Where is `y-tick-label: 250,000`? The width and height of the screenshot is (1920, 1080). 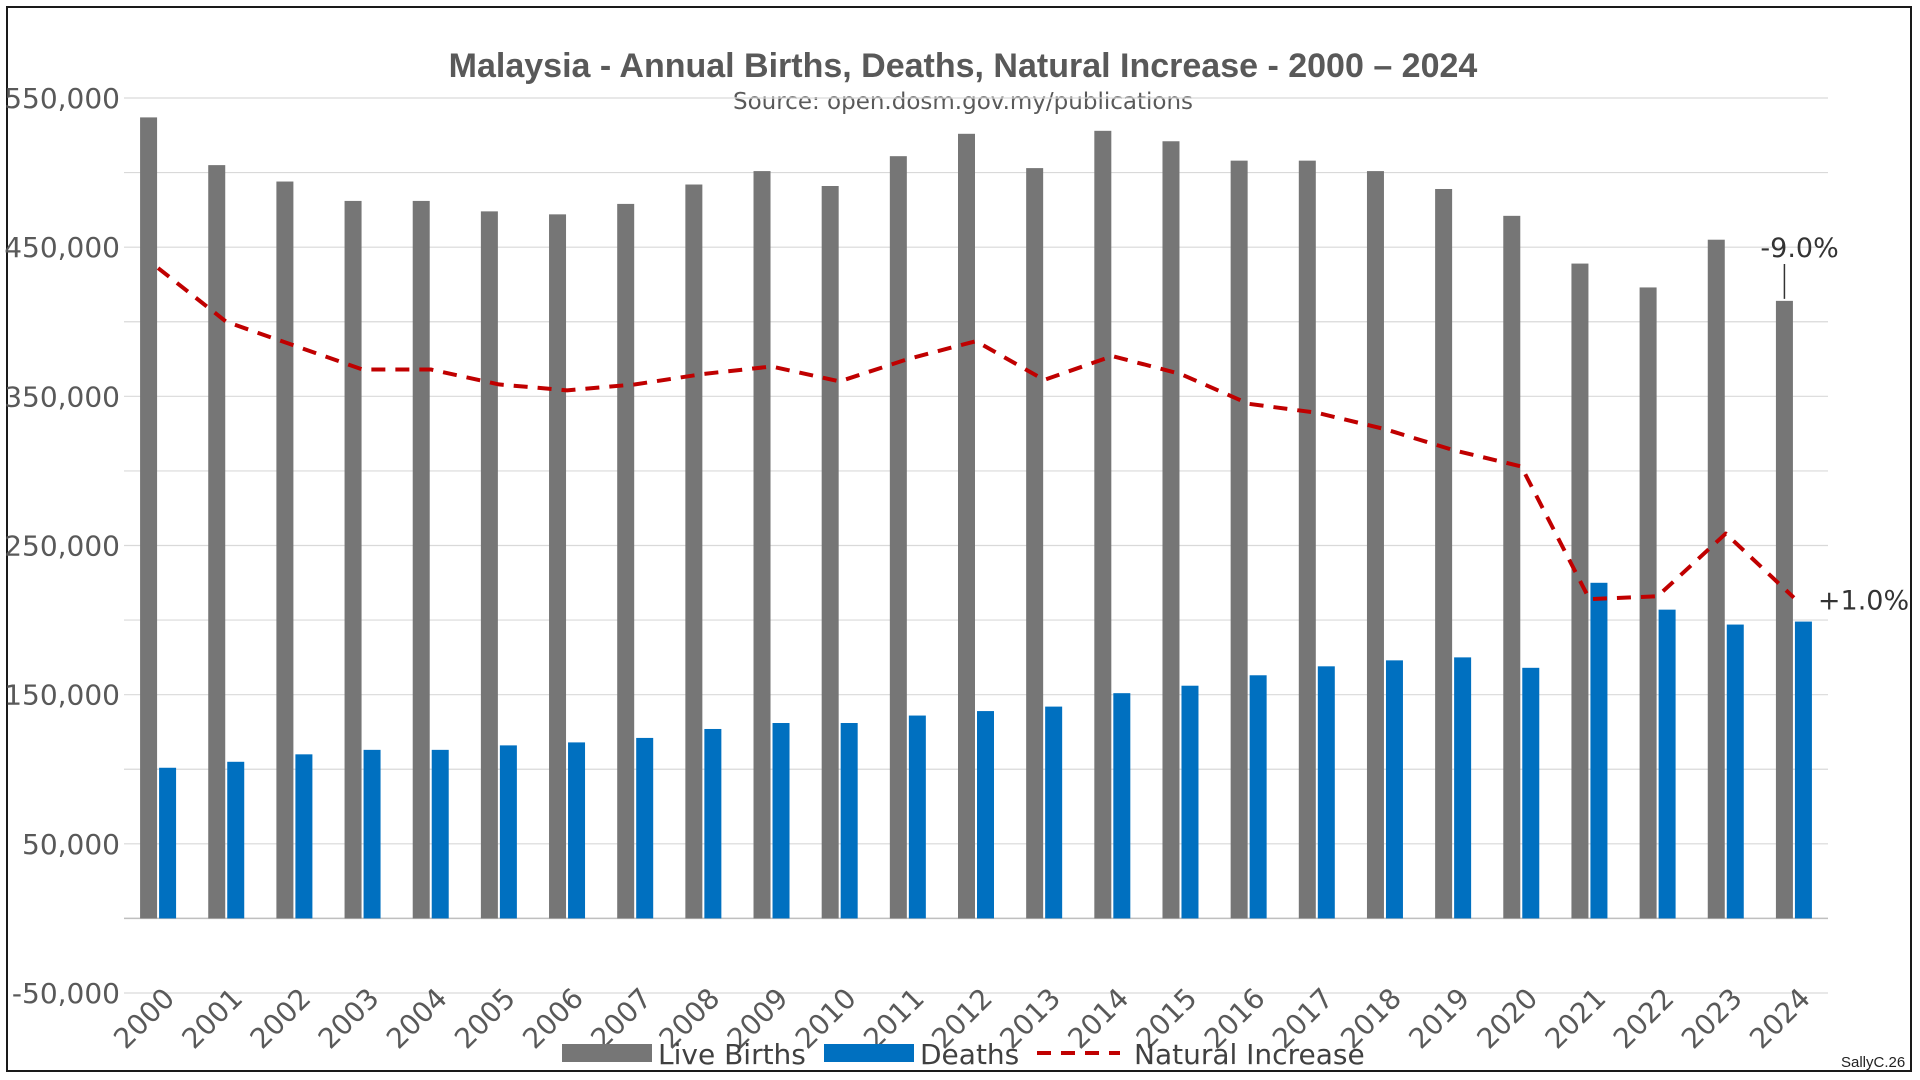 y-tick-label: 250,000 is located at coordinates (62, 546).